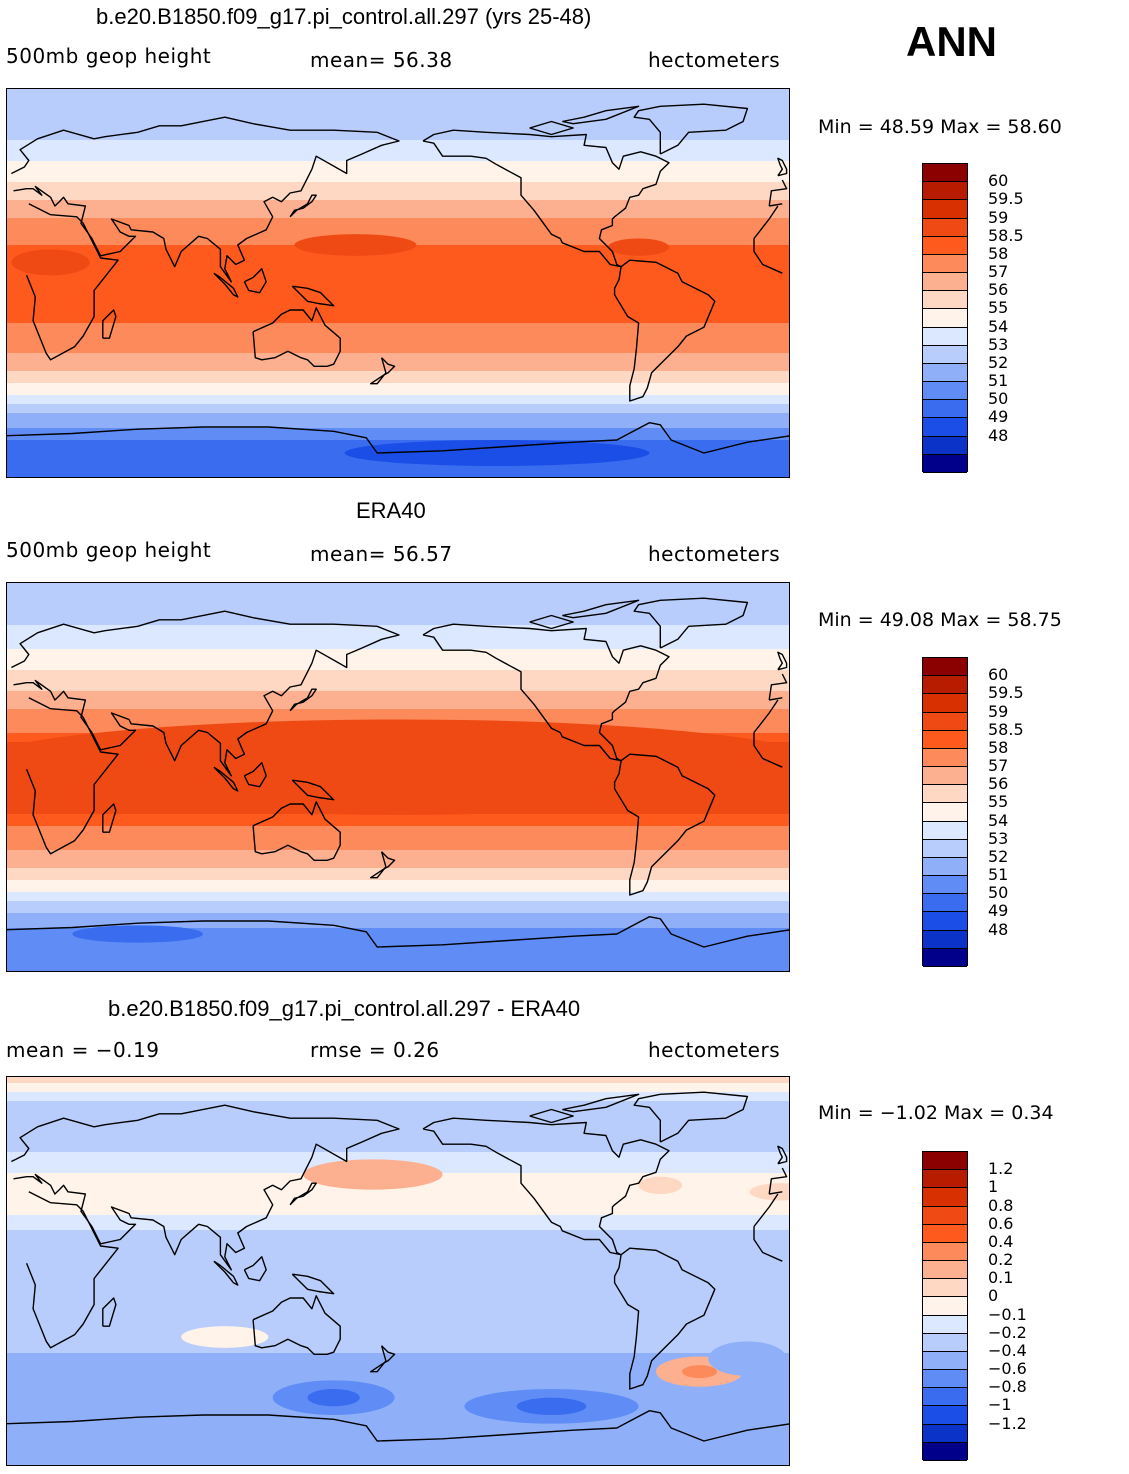 This screenshot has height=1474, width=1129. Describe the element at coordinates (940, 127) in the screenshot. I see `minmax-label: Min = 48.59 Max = 58.60` at that location.